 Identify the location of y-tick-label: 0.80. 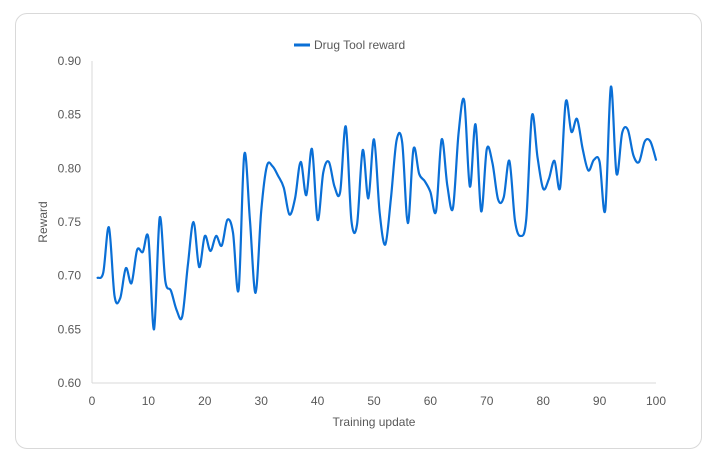
(70, 168).